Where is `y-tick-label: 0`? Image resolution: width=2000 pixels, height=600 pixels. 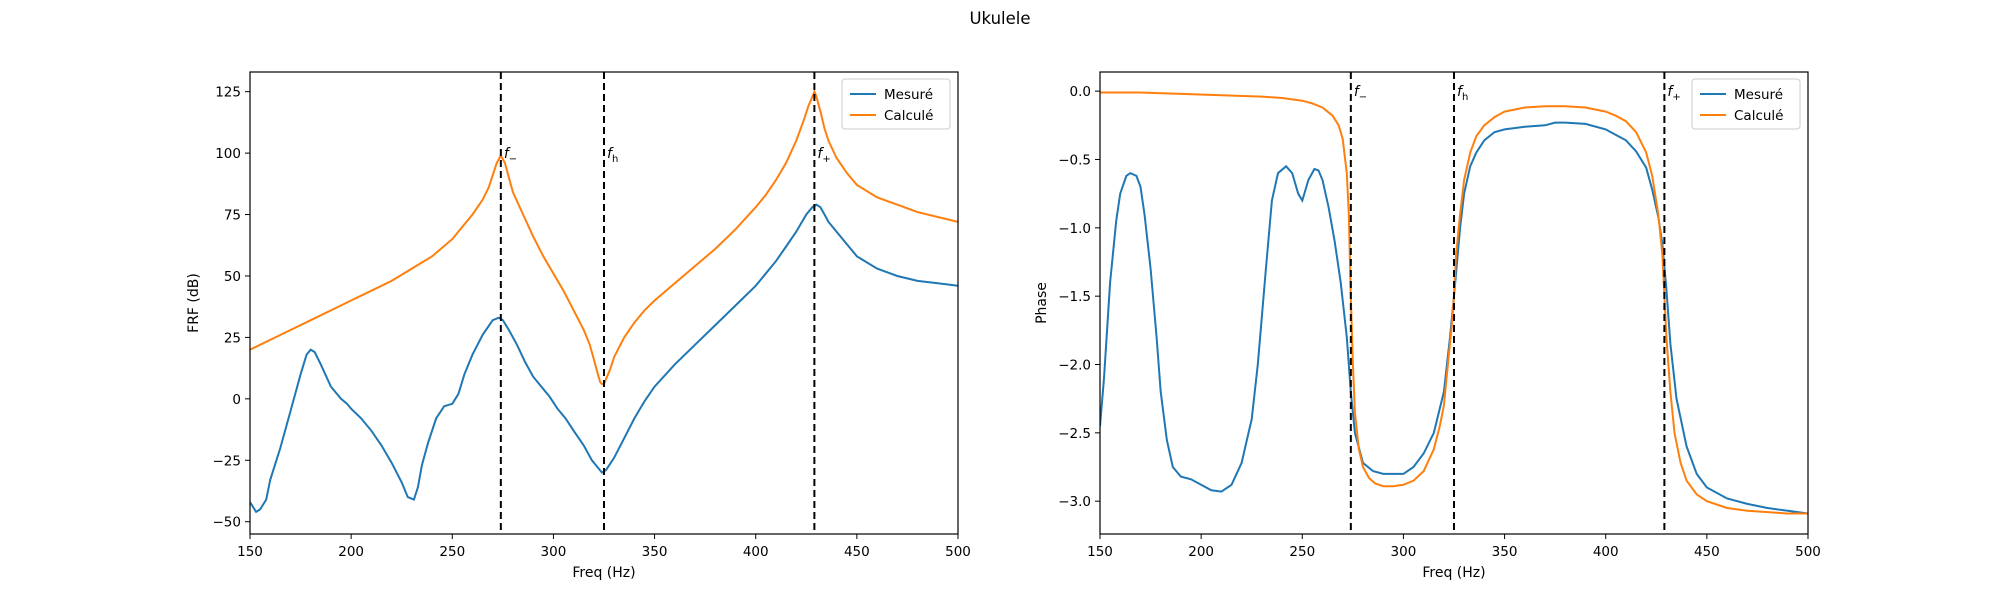 y-tick-label: 0 is located at coordinates (236, 400).